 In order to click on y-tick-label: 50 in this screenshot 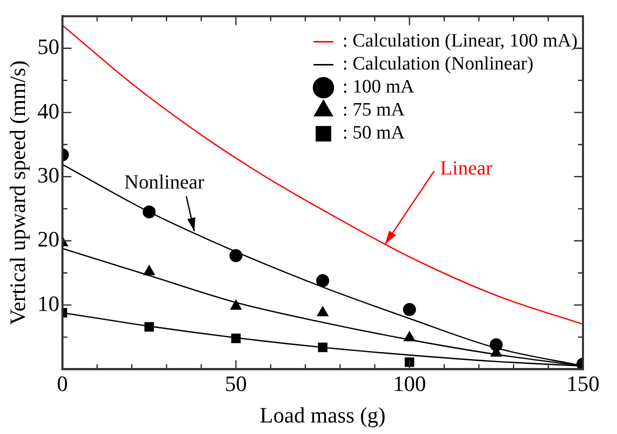, I will do `click(48, 47)`.